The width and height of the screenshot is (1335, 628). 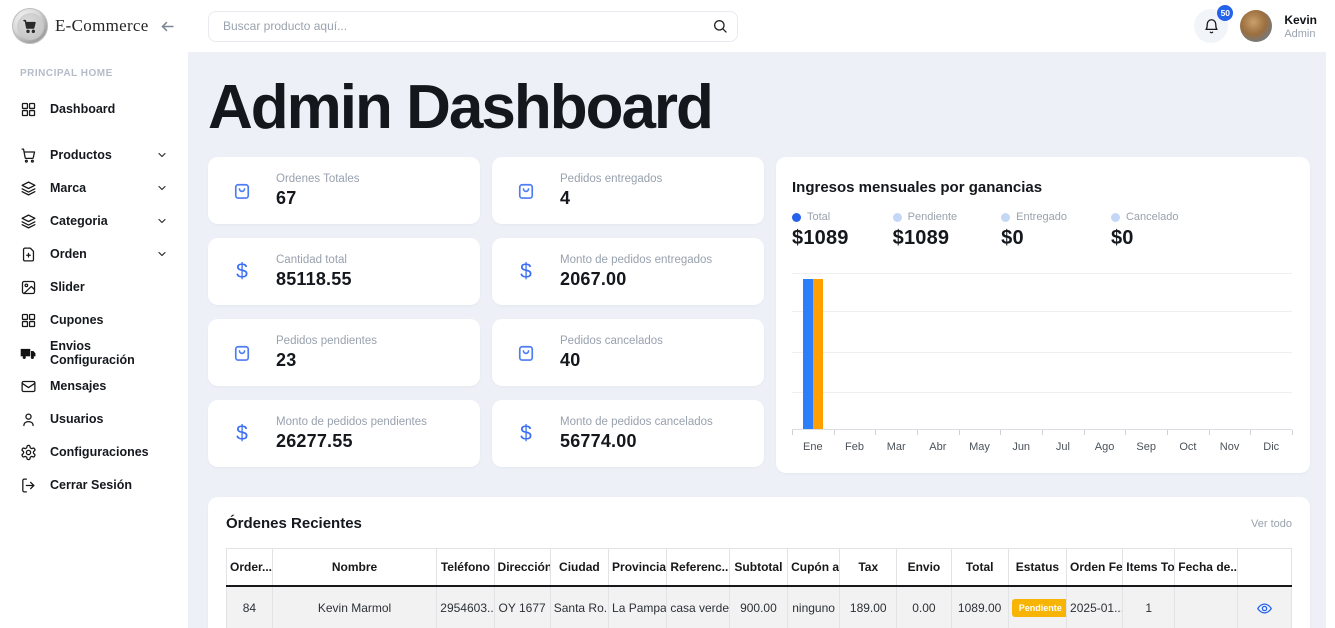 I want to click on sidebar-item-configuraciones: Configuraciones, so click(x=94, y=452).